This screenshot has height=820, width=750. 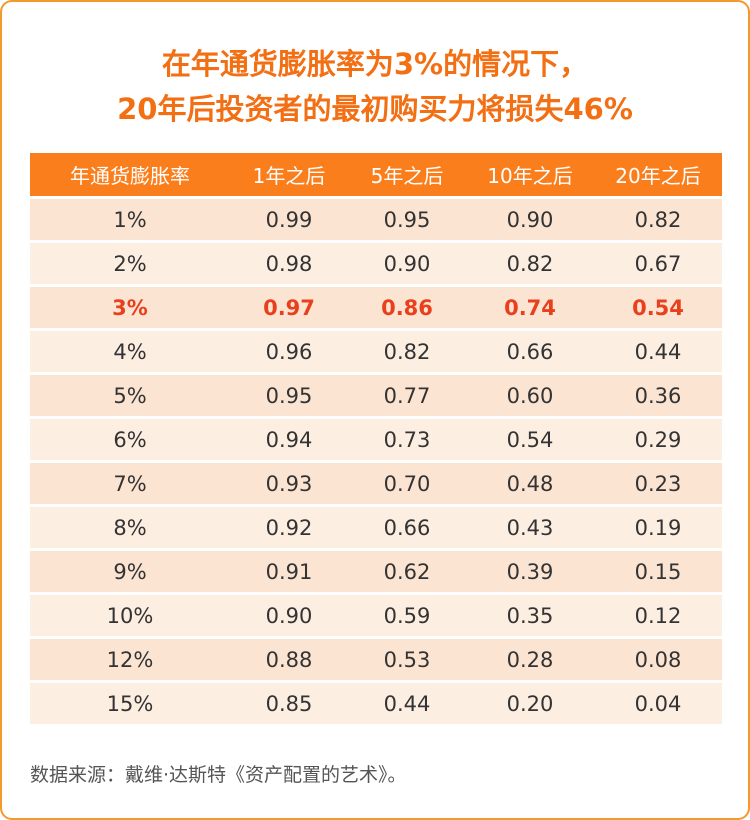 What do you see at coordinates (130, 263) in the screenshot?
I see `inflation-rate-cell: 2%` at bounding box center [130, 263].